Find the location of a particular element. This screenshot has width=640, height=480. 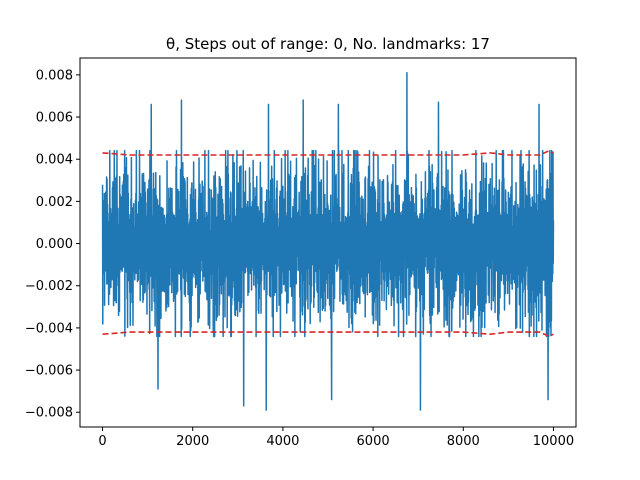

y-tick-label: 0.008 is located at coordinates (54, 75).